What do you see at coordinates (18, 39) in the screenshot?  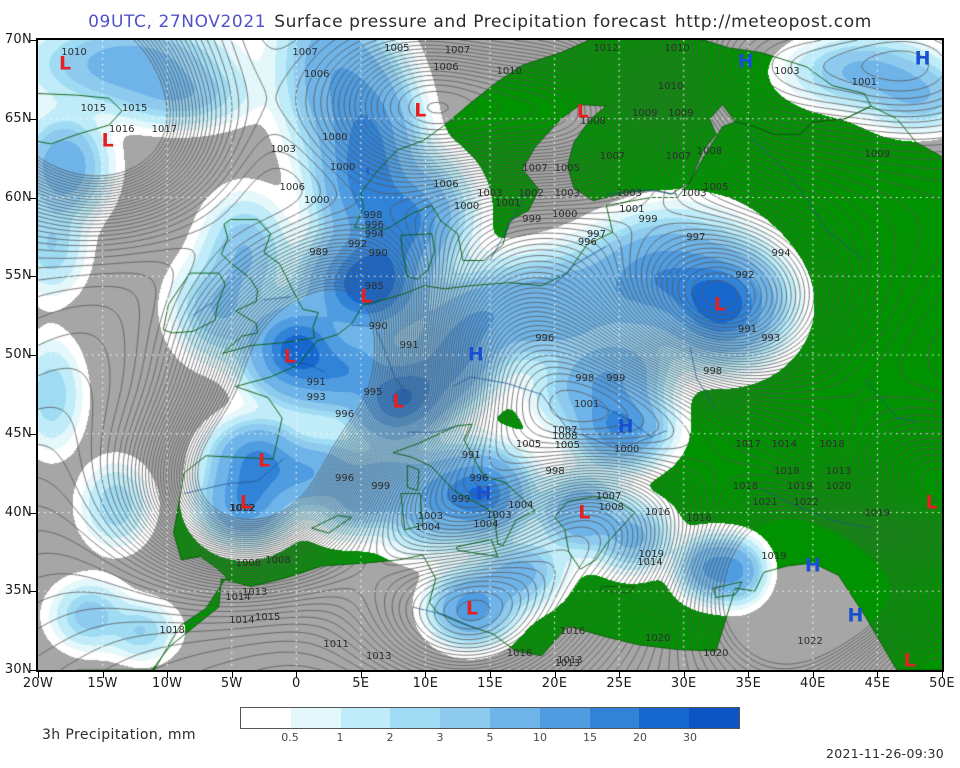 I see `lat-label-70N: 70N` at bounding box center [18, 39].